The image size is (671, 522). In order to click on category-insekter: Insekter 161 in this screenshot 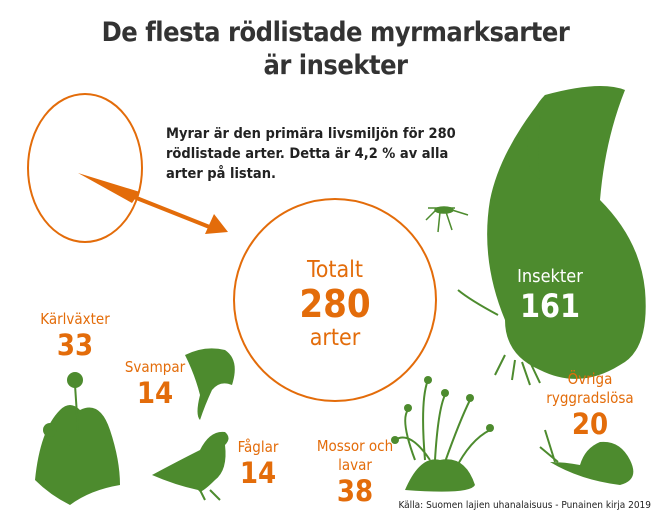, I will do `click(550, 295)`.